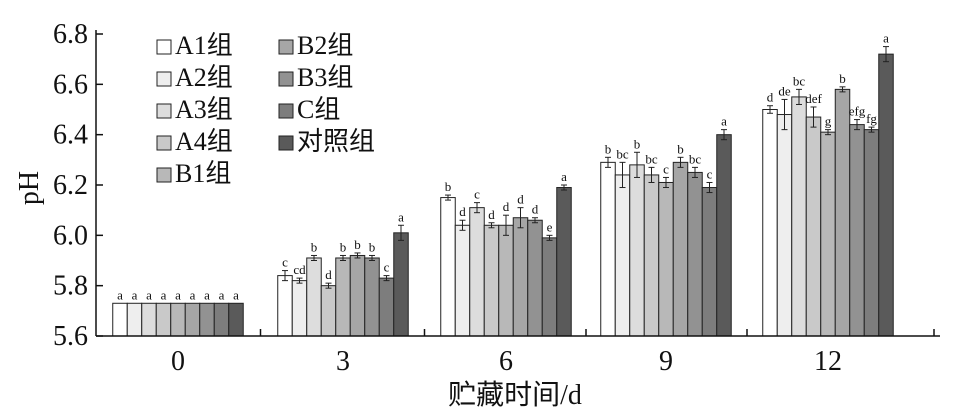  I want to click on x-tick-label: 9, so click(666, 361).